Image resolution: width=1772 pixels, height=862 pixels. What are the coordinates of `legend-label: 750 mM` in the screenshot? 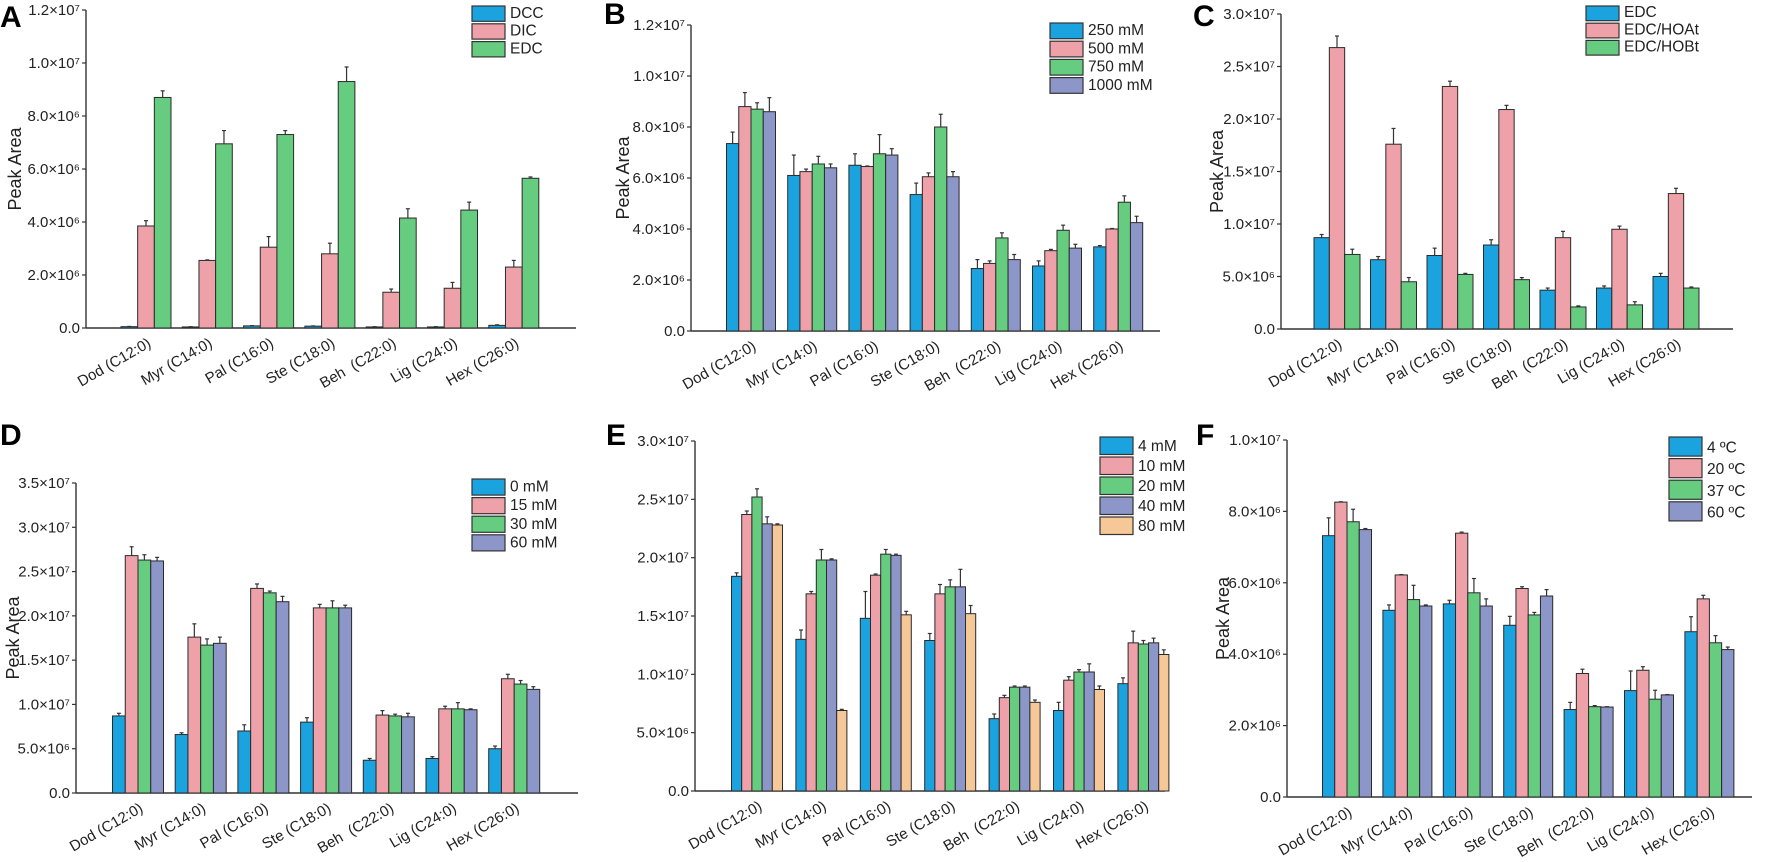 It's located at (1116, 67).